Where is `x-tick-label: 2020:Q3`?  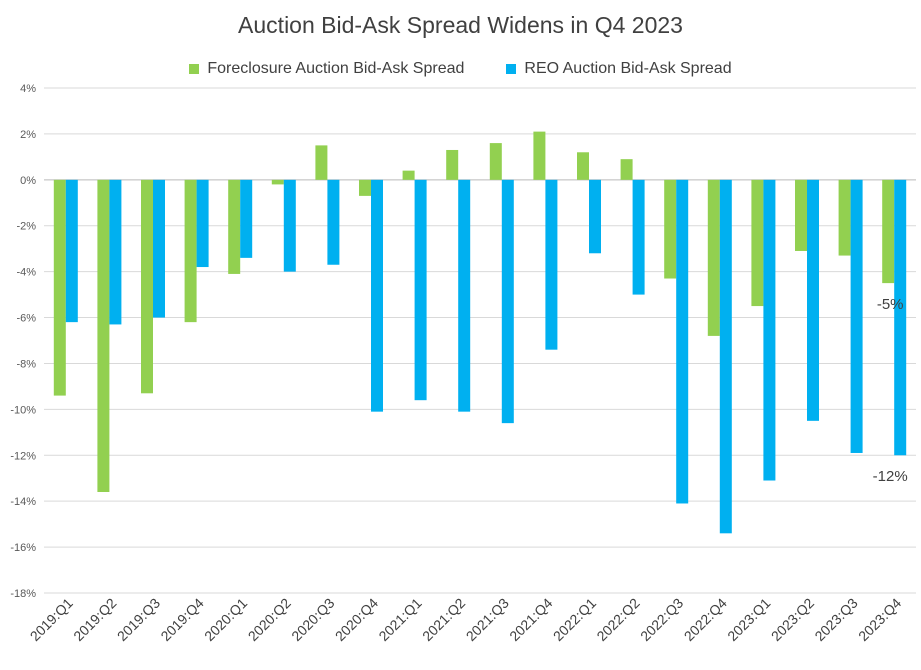
x-tick-label: 2020:Q3 is located at coordinates (312, 619).